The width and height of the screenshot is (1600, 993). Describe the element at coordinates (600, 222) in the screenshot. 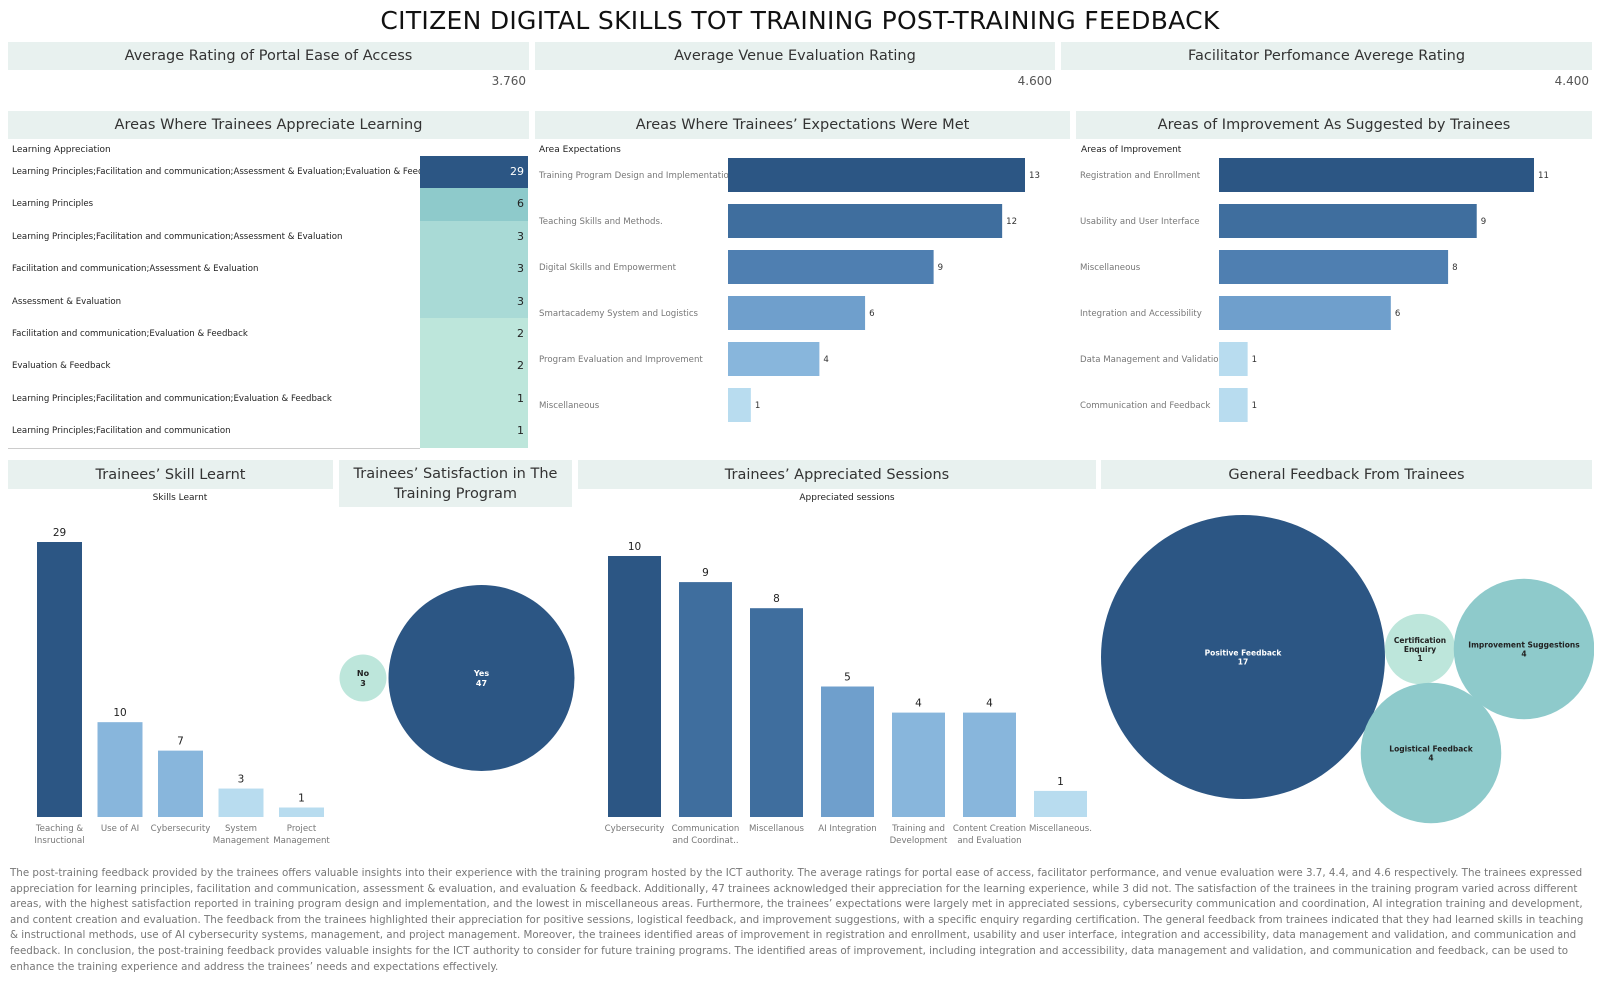

I see `hbar-label: Teaching Skills and Methods.` at that location.